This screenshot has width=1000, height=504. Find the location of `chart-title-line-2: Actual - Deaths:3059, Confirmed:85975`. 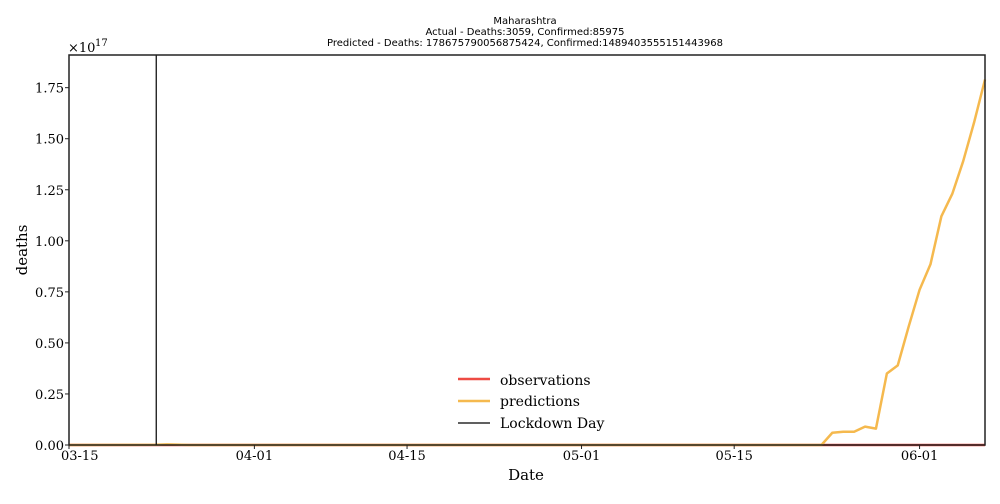

chart-title-line-2: Actual - Deaths:3059, Confirmed:85975 is located at coordinates (524, 32).